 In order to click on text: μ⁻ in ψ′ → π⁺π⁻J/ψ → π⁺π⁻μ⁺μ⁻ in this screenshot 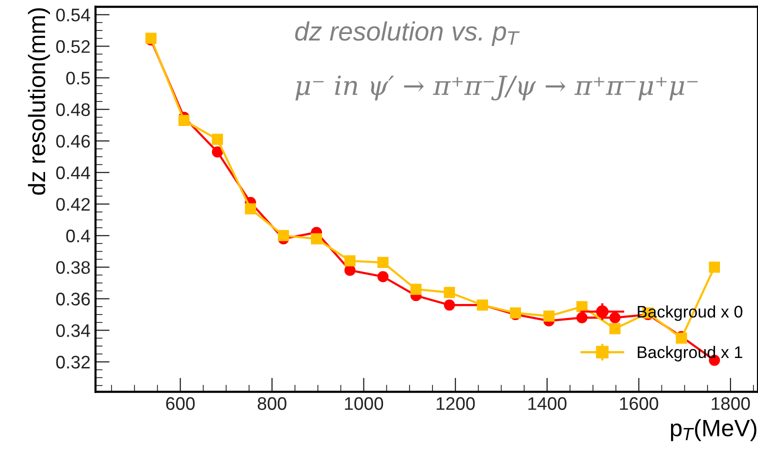, I will do `click(496, 88)`.